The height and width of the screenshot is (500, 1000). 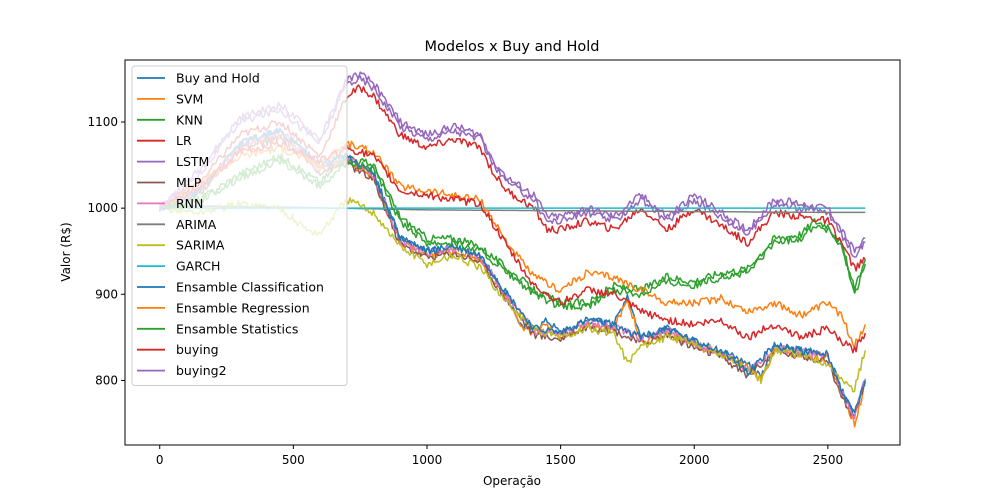 What do you see at coordinates (106, 251) in the screenshot?
I see `y-axis: 800 900 1000 1100` at bounding box center [106, 251].